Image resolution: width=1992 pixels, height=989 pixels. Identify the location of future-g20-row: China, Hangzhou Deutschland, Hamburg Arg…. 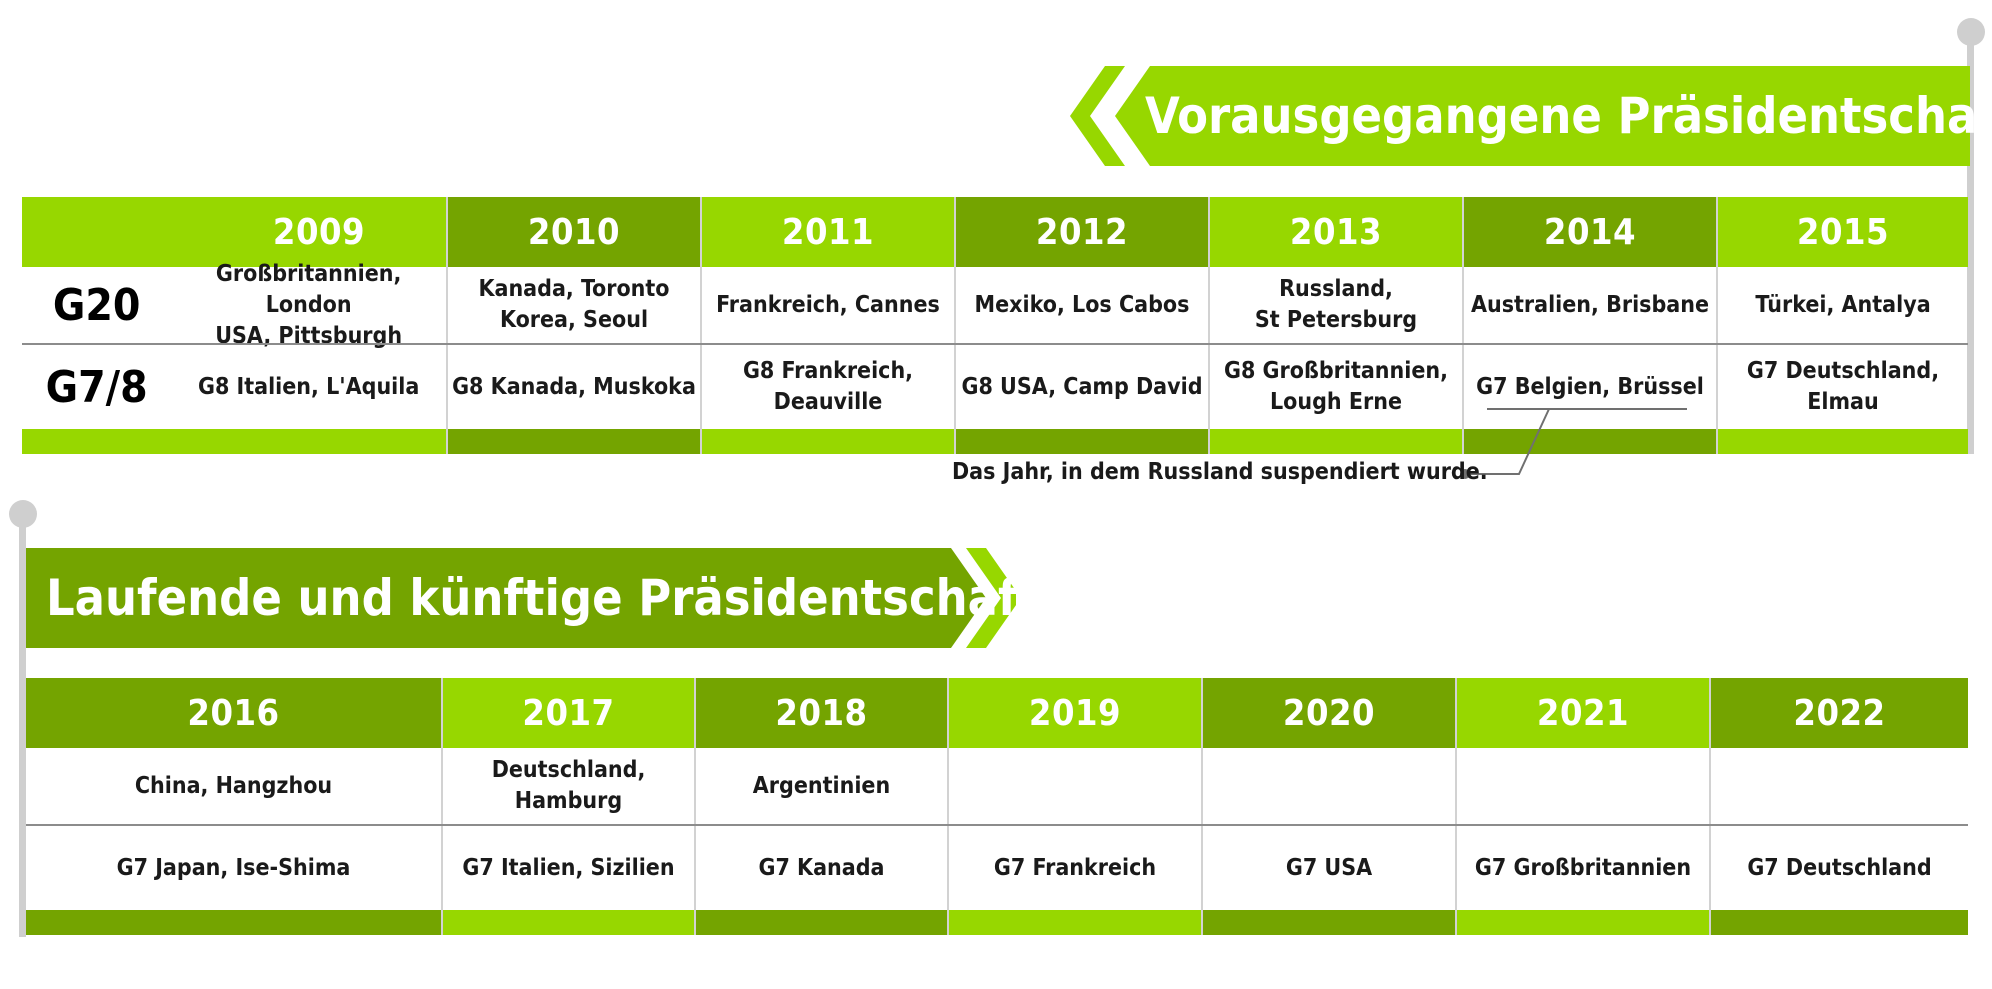
(997, 786).